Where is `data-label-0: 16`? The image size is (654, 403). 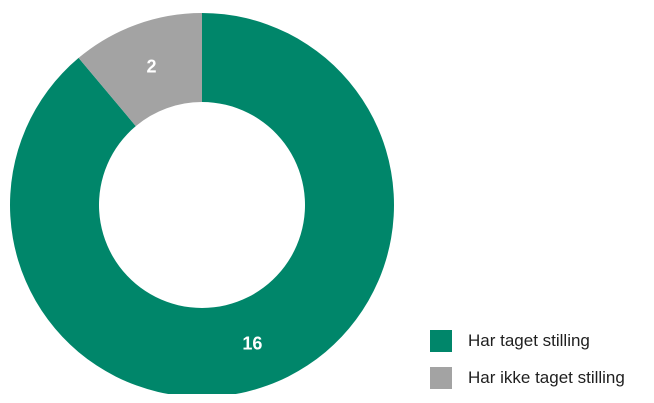 data-label-0: 16 is located at coordinates (252, 344).